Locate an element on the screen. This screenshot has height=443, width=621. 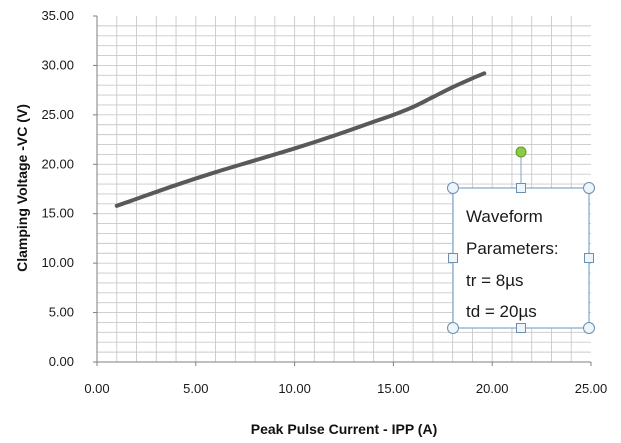
y-tick-label: 35.00 is located at coordinates (57, 15).